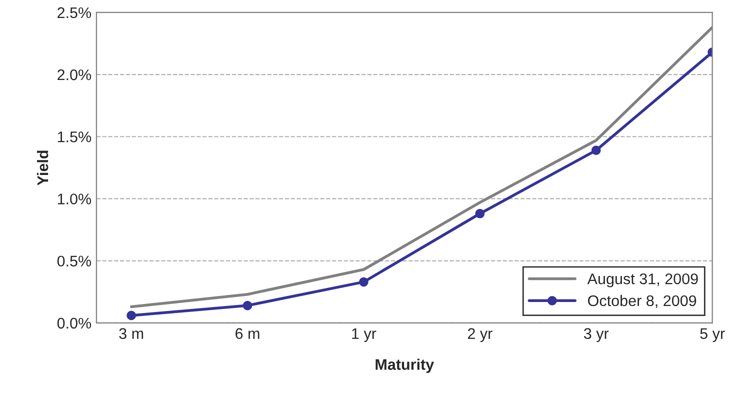 Image resolution: width=742 pixels, height=414 pixels. I want to click on x-tick-label: 3 m, so click(131, 334).